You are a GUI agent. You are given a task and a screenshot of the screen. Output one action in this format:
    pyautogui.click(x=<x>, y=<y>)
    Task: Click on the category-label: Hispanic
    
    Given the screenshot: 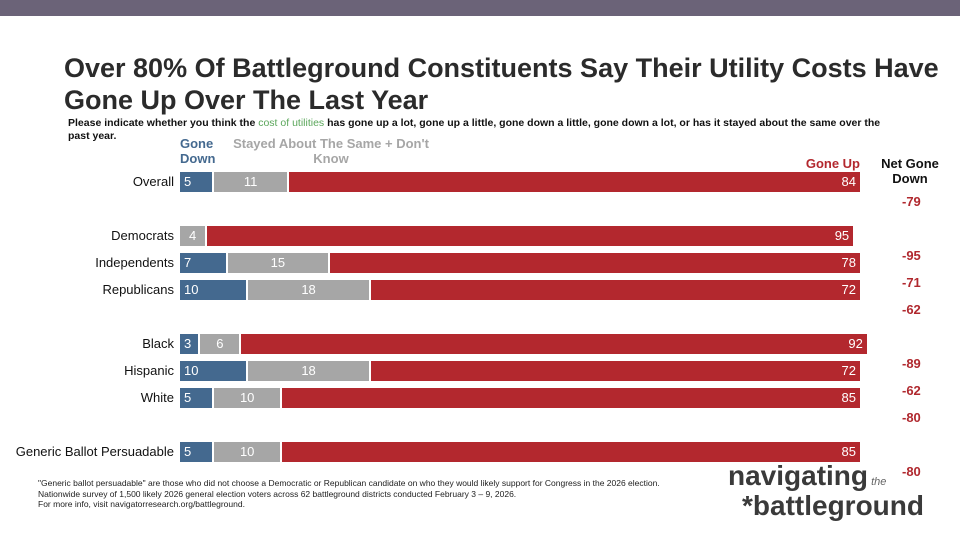 What is the action you would take?
    pyautogui.click(x=149, y=370)
    